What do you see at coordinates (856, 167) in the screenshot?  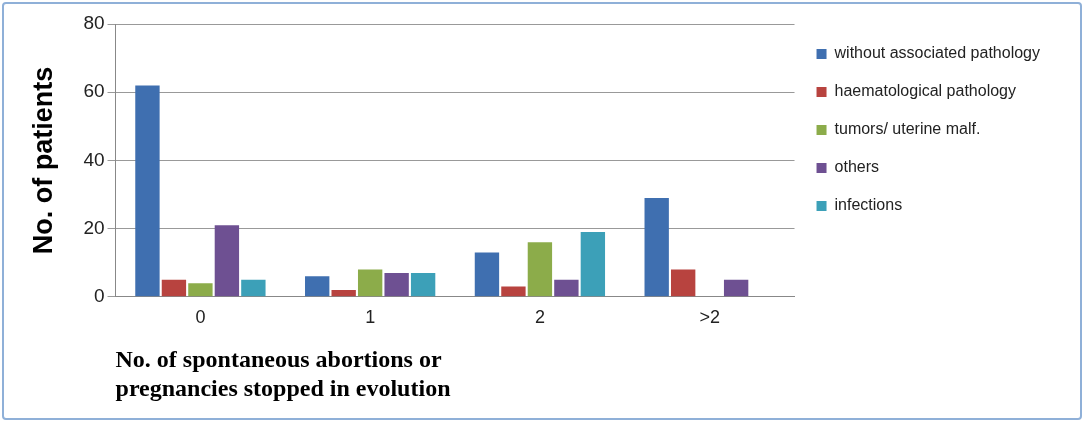 I see `legend-label: others` at bounding box center [856, 167].